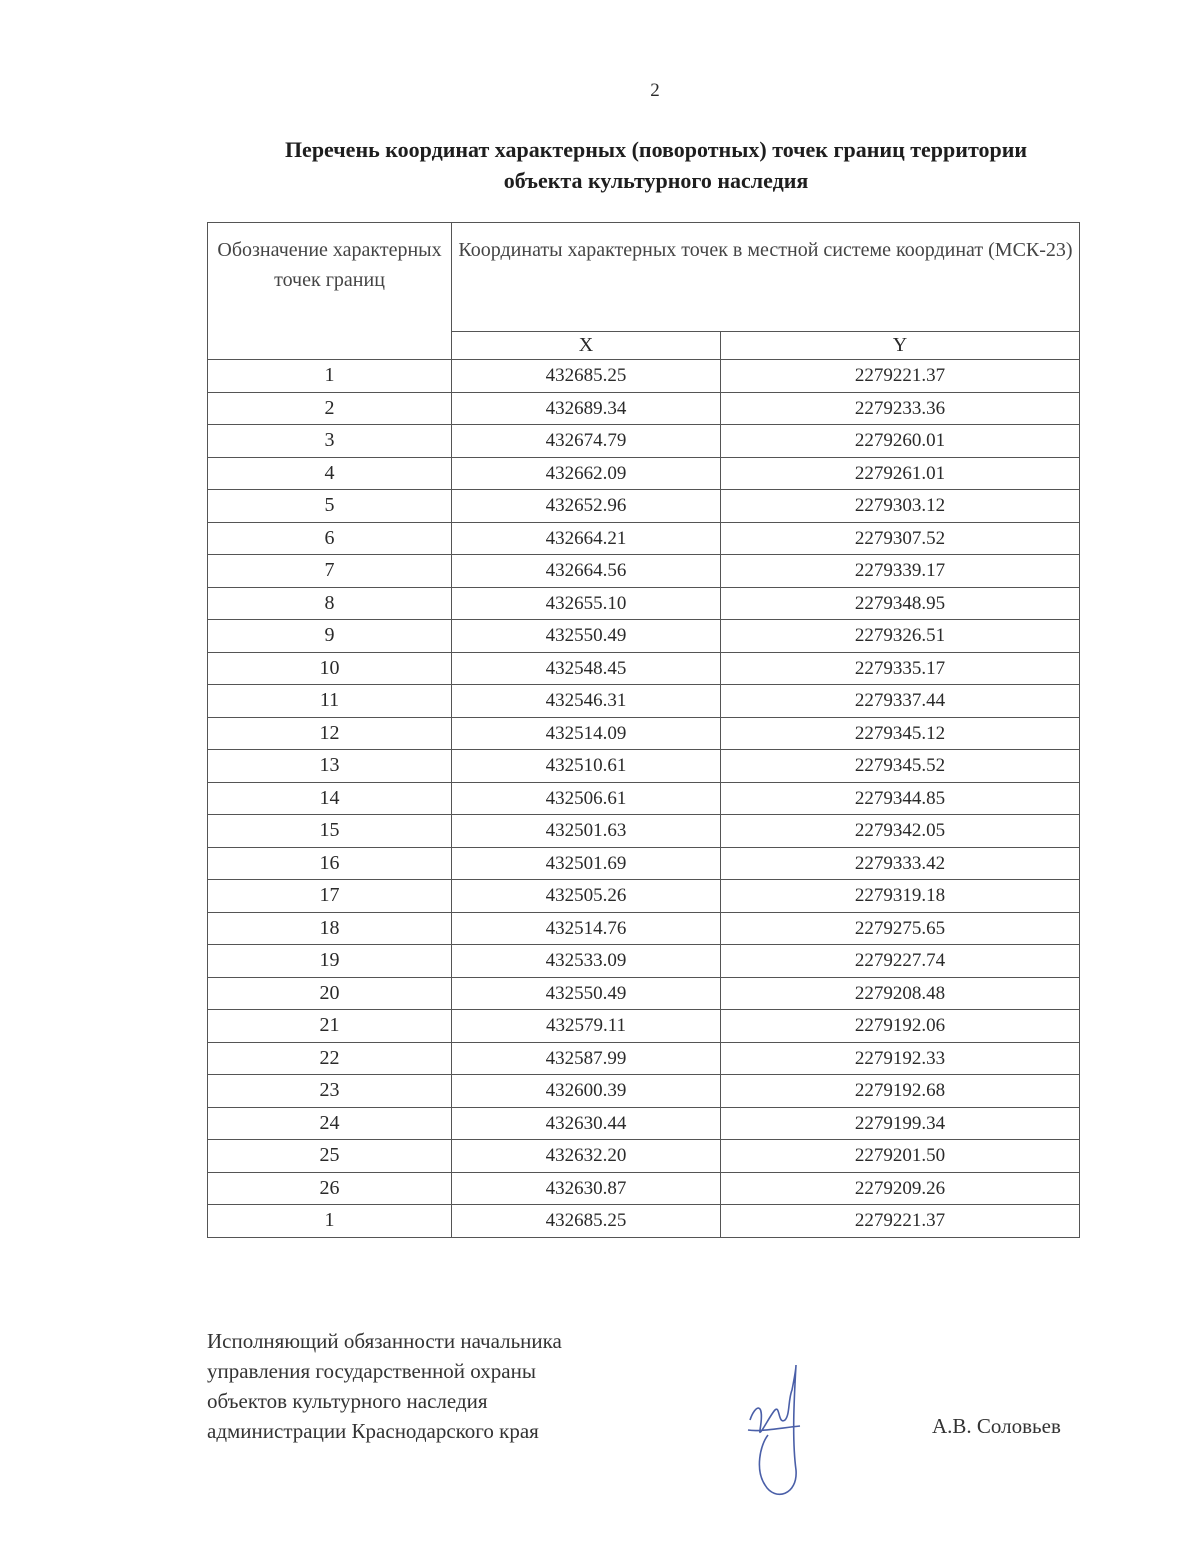  I want to click on x-coordinate: 432546.31, so click(586, 701).